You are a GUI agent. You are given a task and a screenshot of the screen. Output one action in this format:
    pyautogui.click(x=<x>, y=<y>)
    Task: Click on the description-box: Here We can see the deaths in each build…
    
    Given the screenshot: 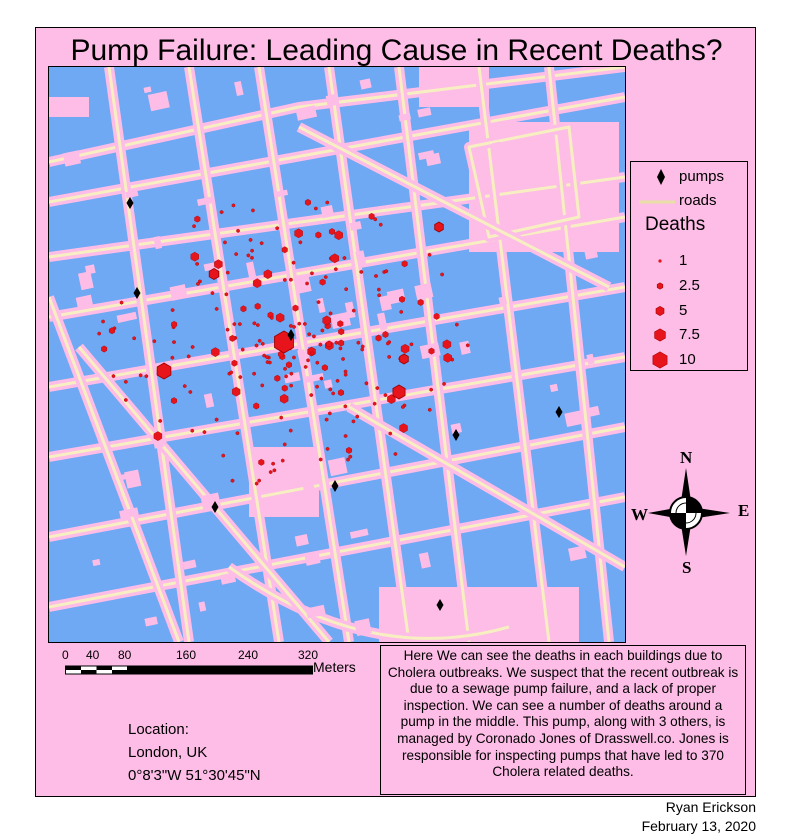 What is the action you would take?
    pyautogui.click(x=563, y=720)
    